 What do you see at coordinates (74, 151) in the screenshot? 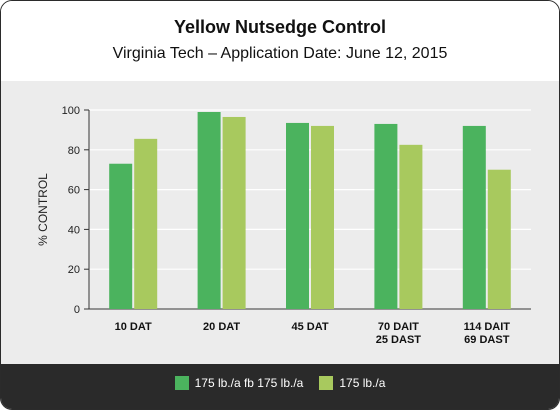
I see `y-tick-label: 80` at bounding box center [74, 151].